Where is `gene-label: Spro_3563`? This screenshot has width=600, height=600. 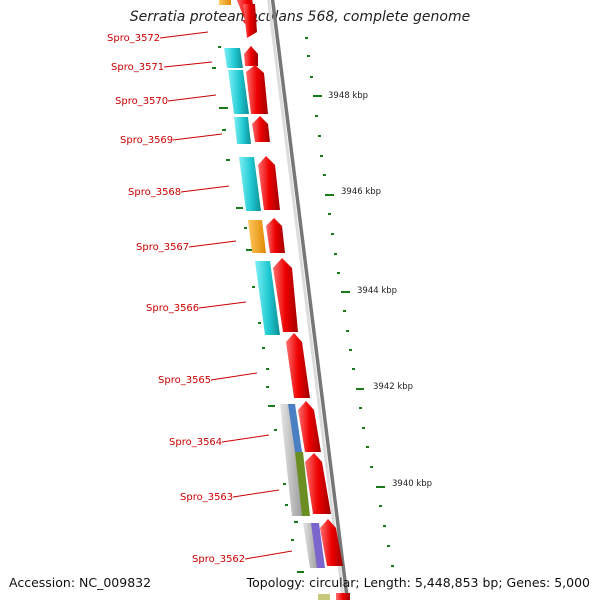 gene-label: Spro_3563 is located at coordinates (206, 497).